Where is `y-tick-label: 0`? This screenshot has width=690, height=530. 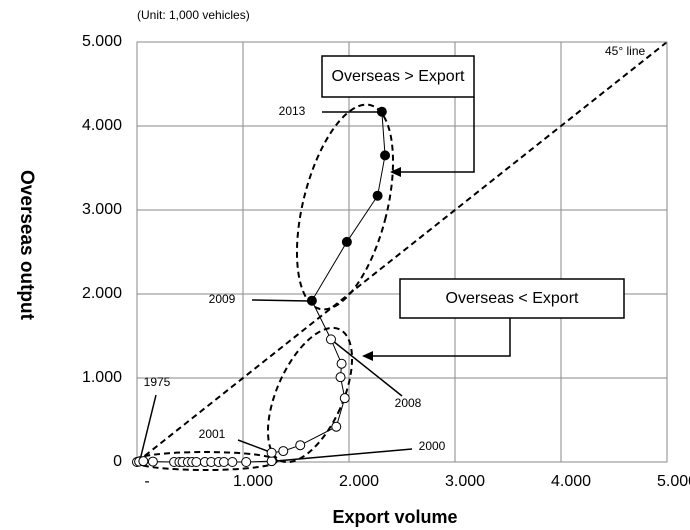
y-tick-label: 0 is located at coordinates (117, 461).